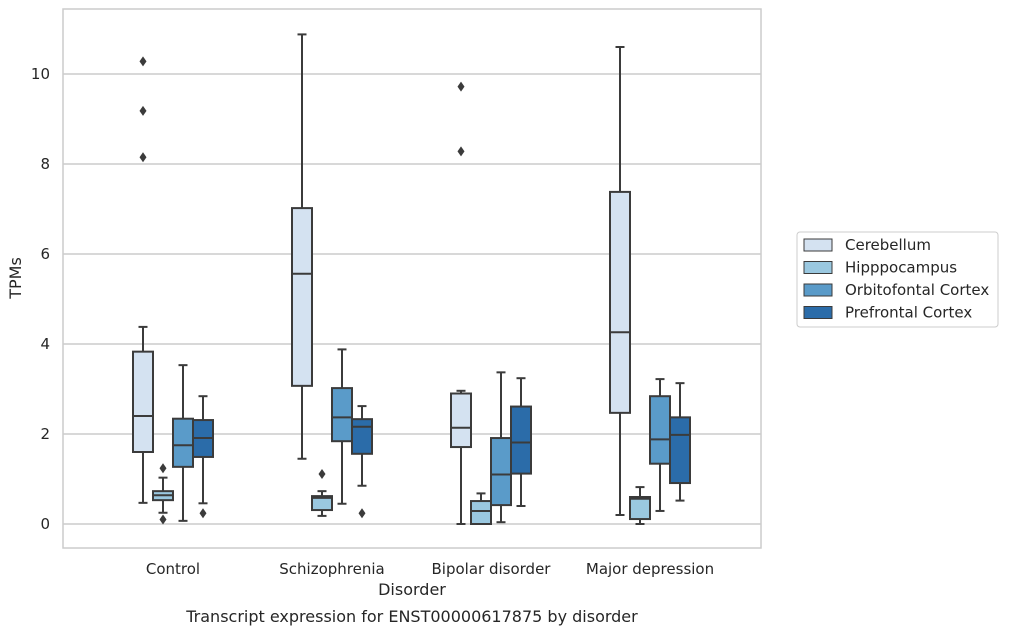 The image size is (1009, 634). What do you see at coordinates (401, 494) in the screenshot?
I see `series-hipppocampus` at bounding box center [401, 494].